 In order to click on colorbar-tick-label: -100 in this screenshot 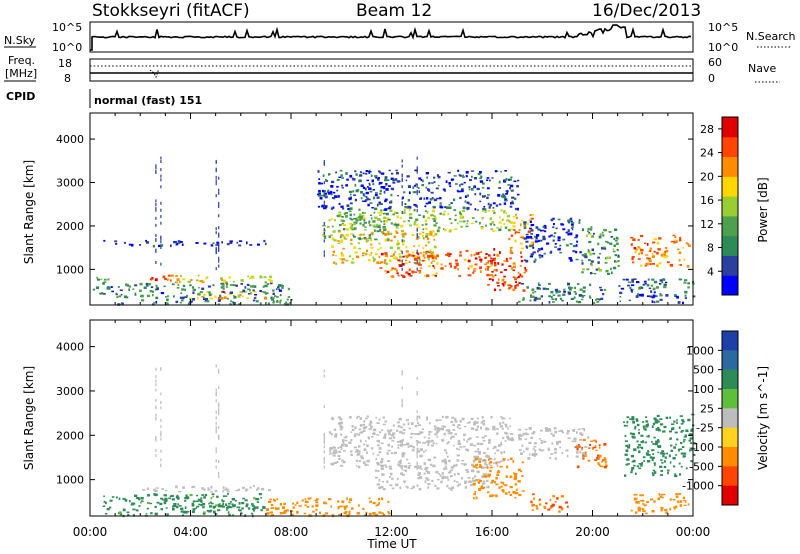, I will do `click(701, 447)`.